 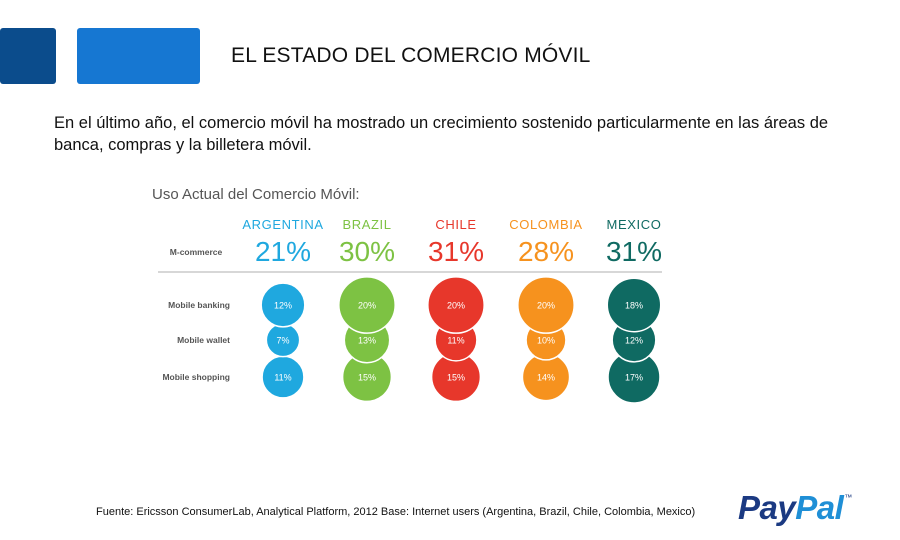 I want to click on chart-title: Uso Actual del Comercio Móvil:, so click(x=256, y=194).